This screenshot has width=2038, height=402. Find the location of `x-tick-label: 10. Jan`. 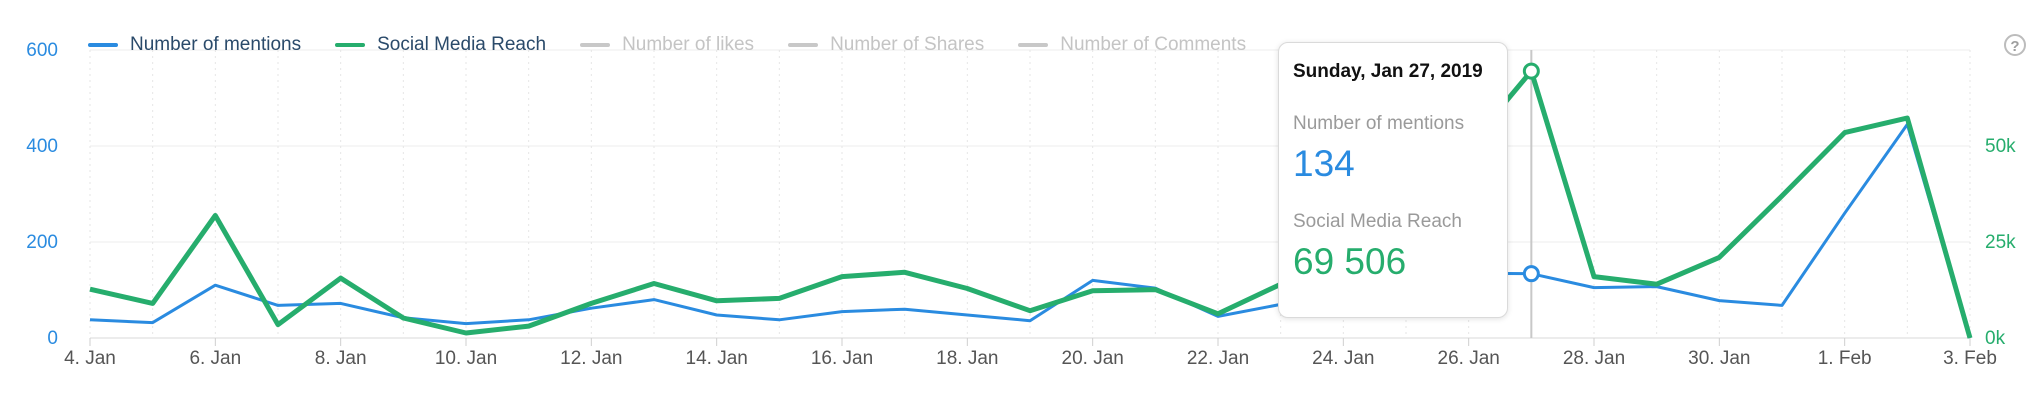

x-tick-label: 10. Jan is located at coordinates (466, 358).